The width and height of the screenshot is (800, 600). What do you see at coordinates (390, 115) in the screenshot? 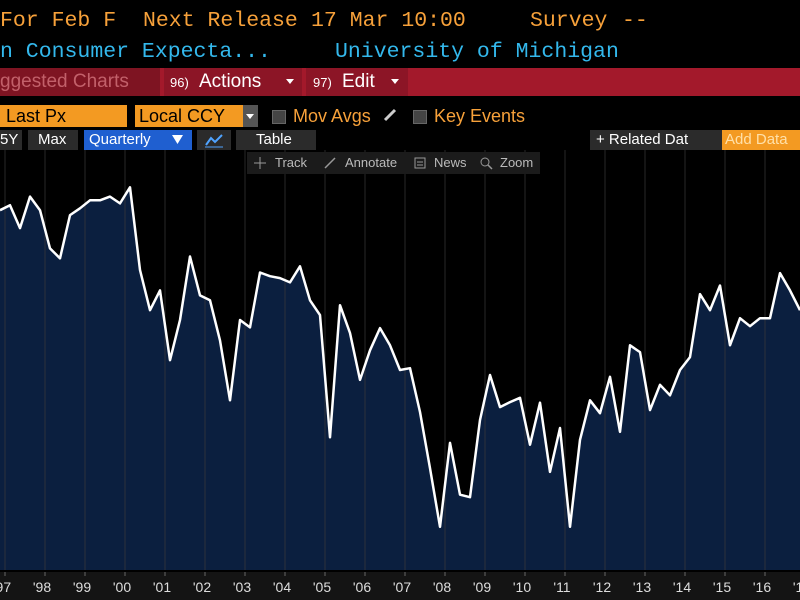
I see `pencil-icon` at bounding box center [390, 115].